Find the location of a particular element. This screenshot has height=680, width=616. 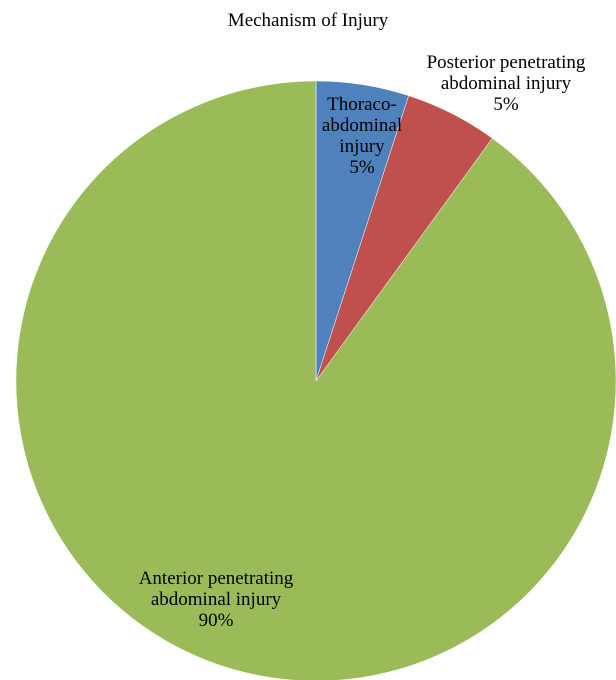

slice-name-line: Anterior penetrating is located at coordinates (216, 578).